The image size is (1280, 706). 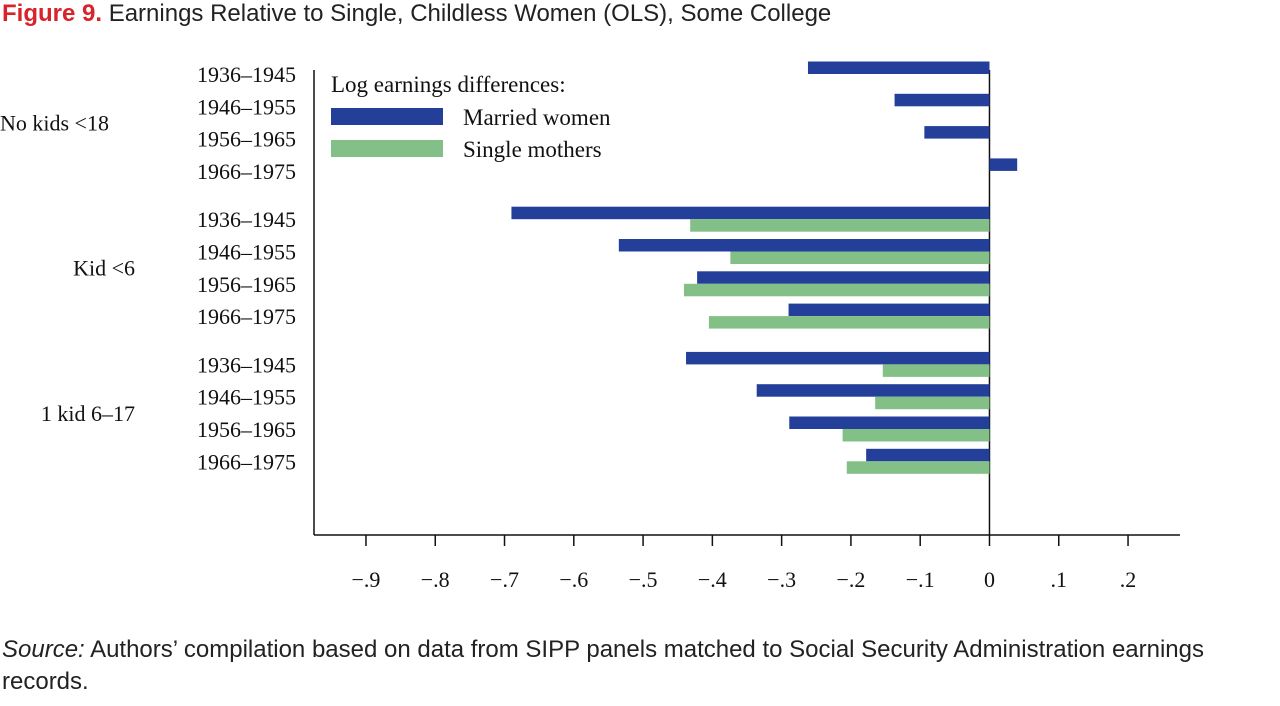 What do you see at coordinates (43, 649) in the screenshot?
I see `source-label: Source:` at bounding box center [43, 649].